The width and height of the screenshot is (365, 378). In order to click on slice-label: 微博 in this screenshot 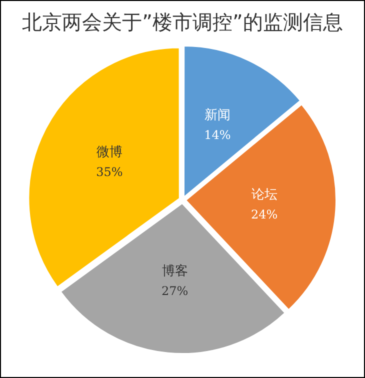, I will do `click(109, 152)`.